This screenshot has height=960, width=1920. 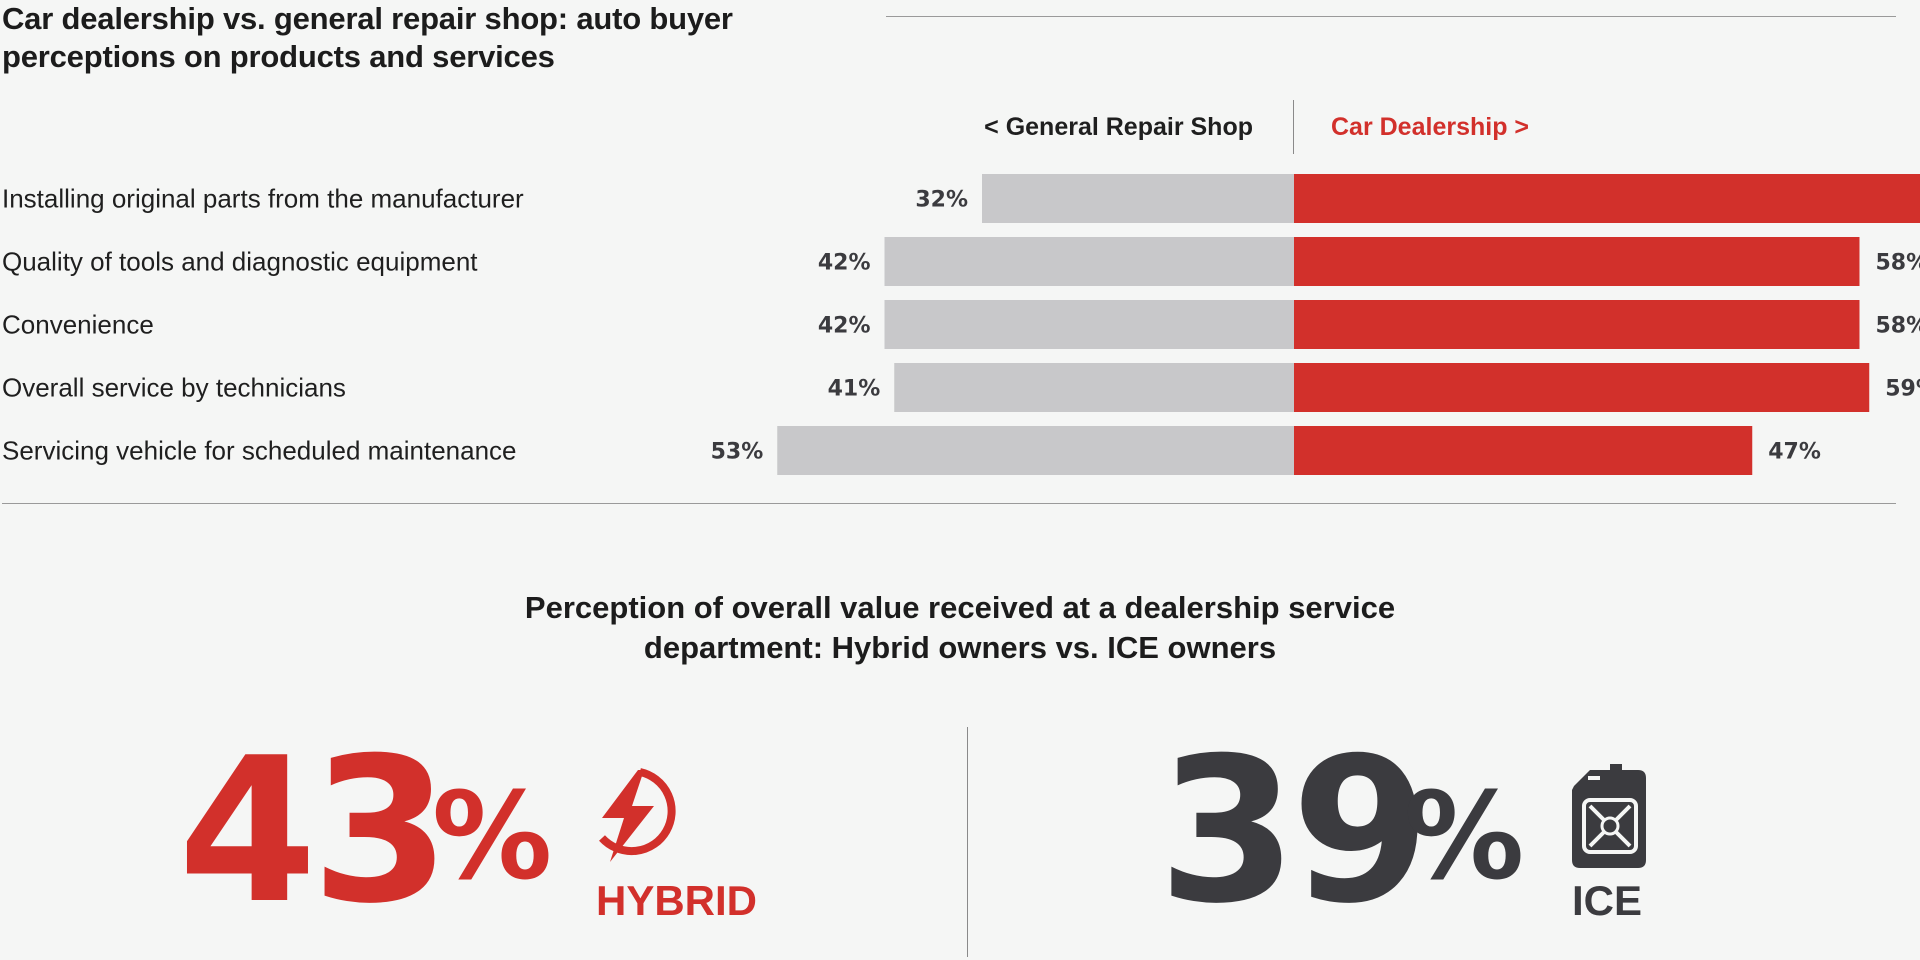 I want to click on fuel-canister-icon, so click(x=1609, y=816).